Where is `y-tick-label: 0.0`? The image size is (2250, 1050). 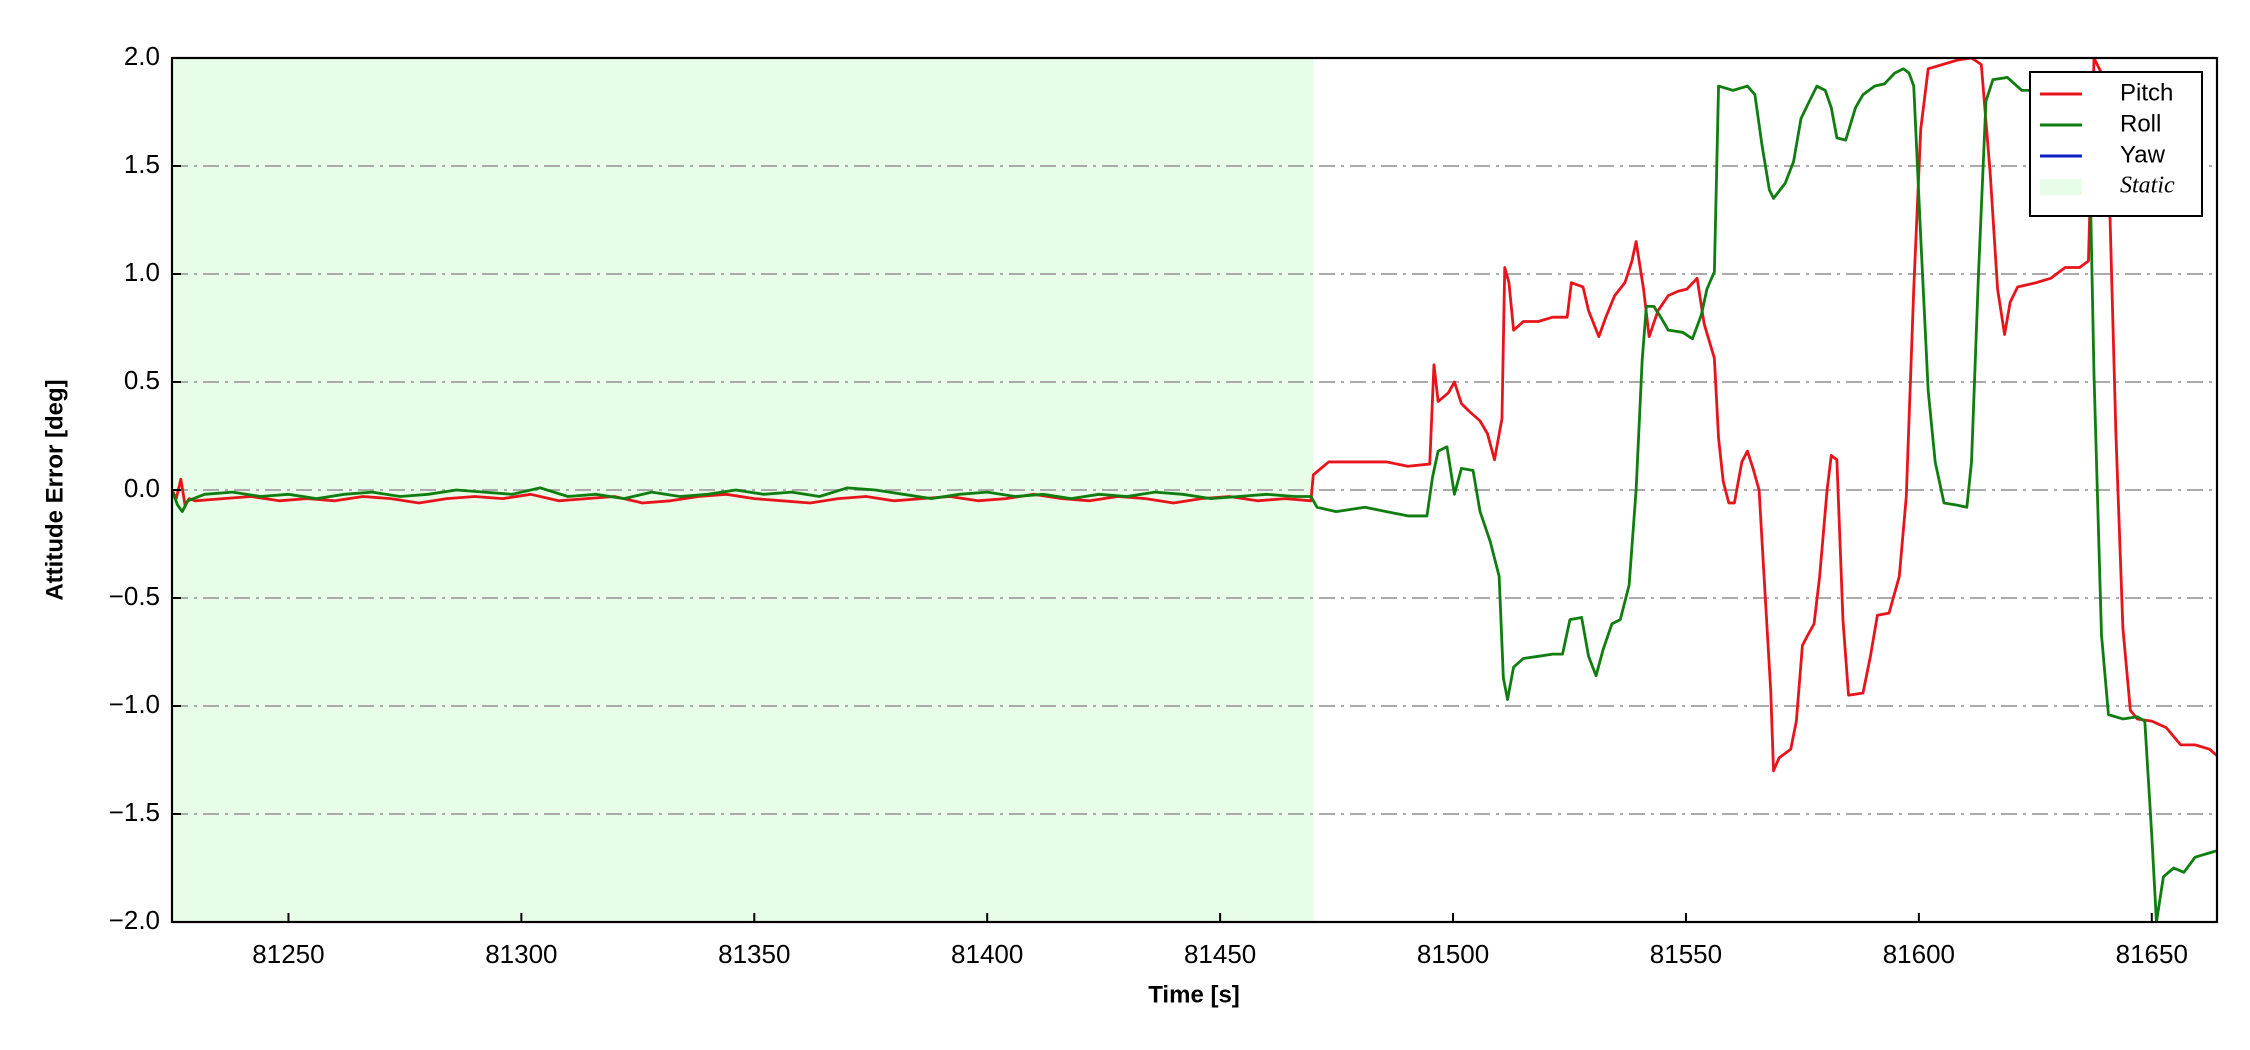
y-tick-label: 0.0 is located at coordinates (142, 488).